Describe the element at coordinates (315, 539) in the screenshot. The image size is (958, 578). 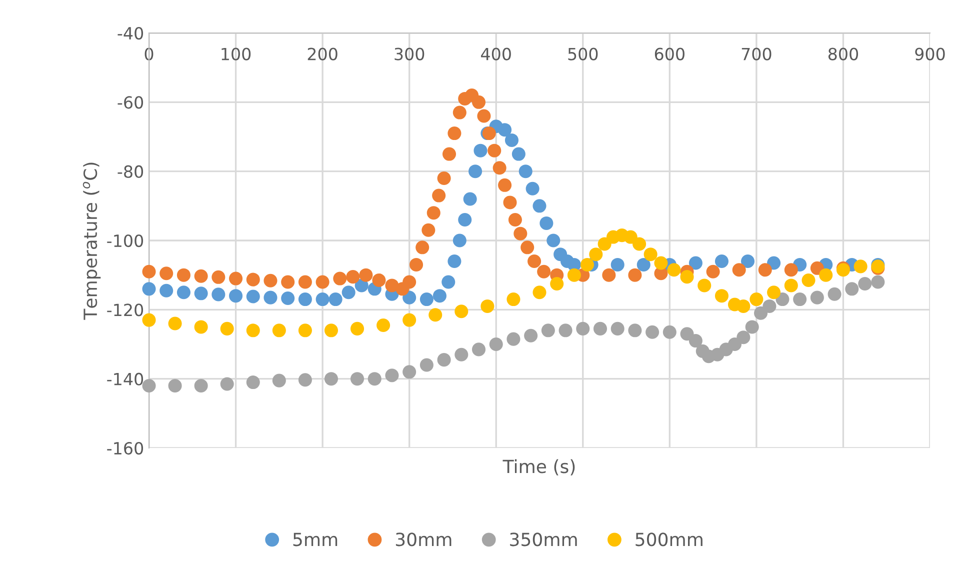
I see `legend-label: 5mm` at that location.